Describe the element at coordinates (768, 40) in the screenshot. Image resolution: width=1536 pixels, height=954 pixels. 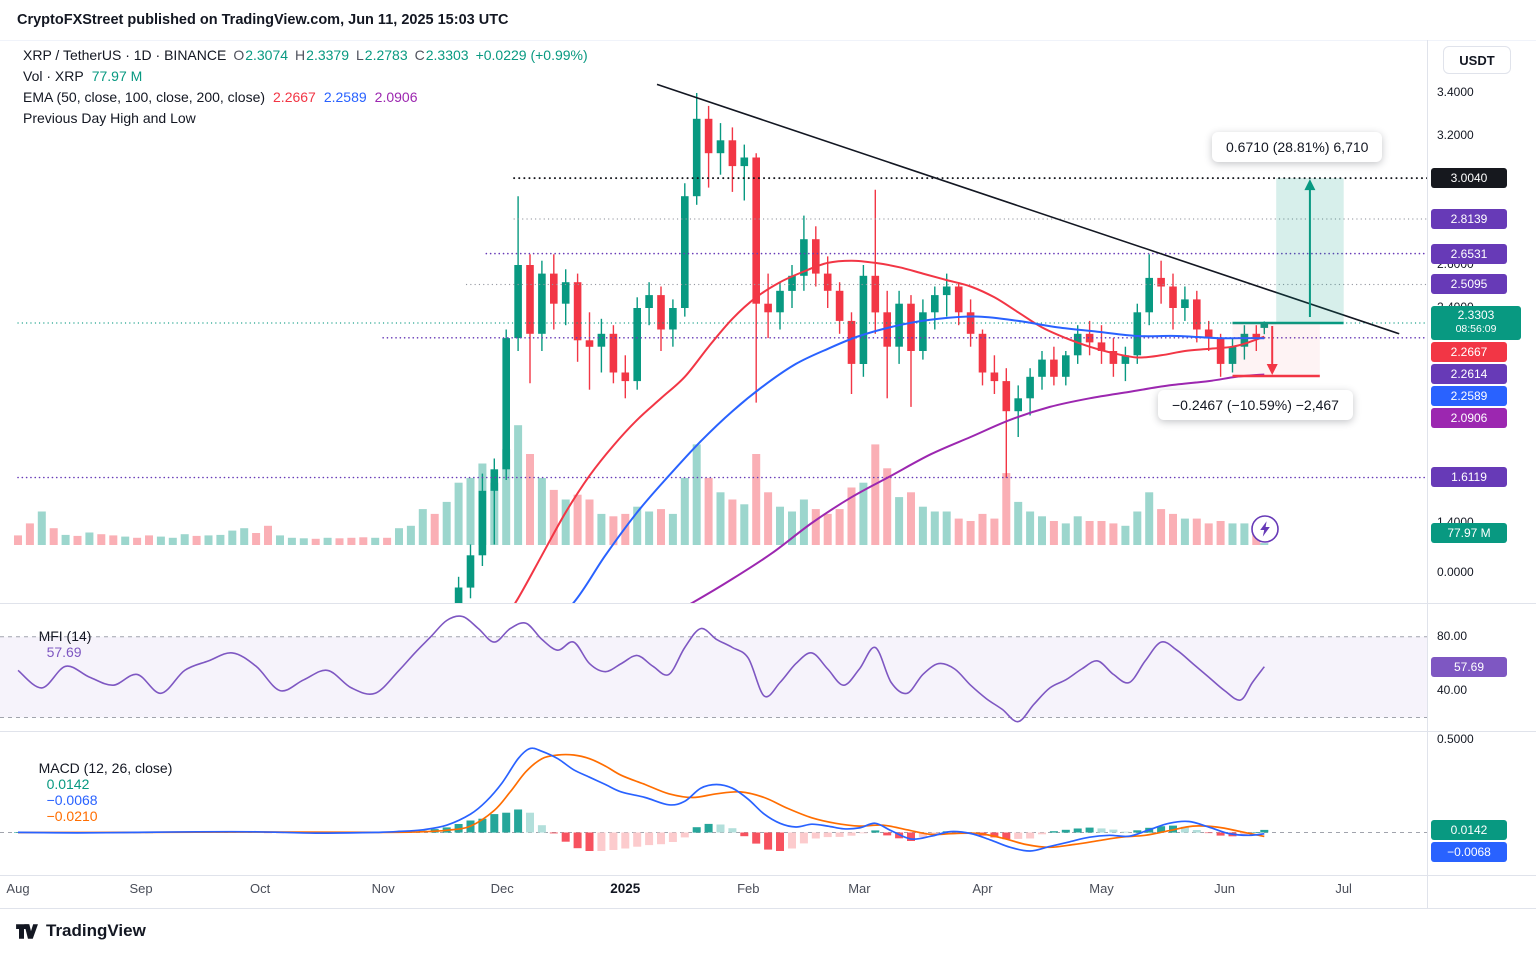
I see `topbar-separator` at that location.